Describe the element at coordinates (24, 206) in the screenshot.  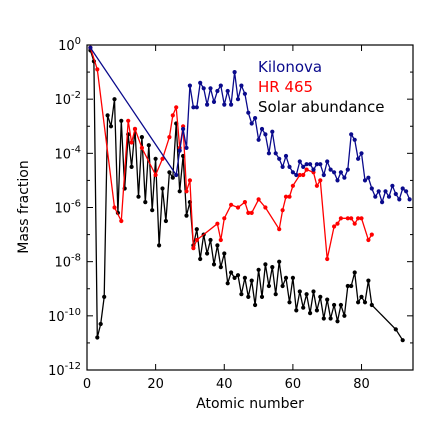
I see `y-axis-label: Mass fraction` at that location.